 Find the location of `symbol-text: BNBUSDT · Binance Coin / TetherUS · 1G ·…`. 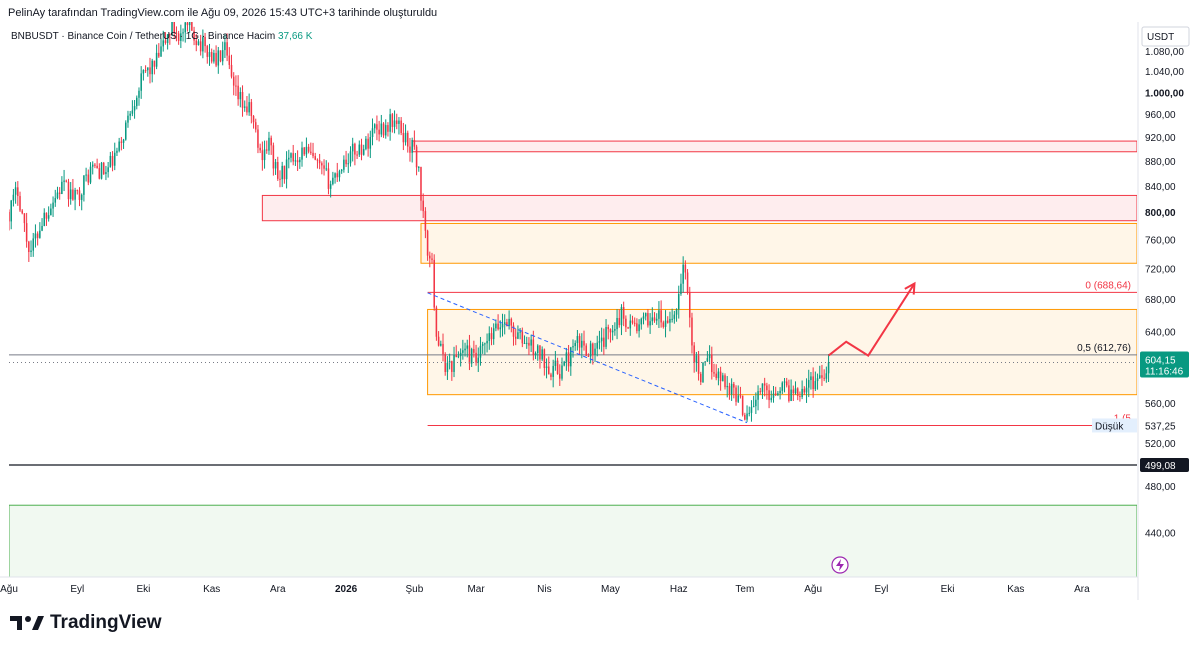

symbol-text: BNBUSDT · Binance Coin / TetherUS · 1G ·… is located at coordinates (129, 36).